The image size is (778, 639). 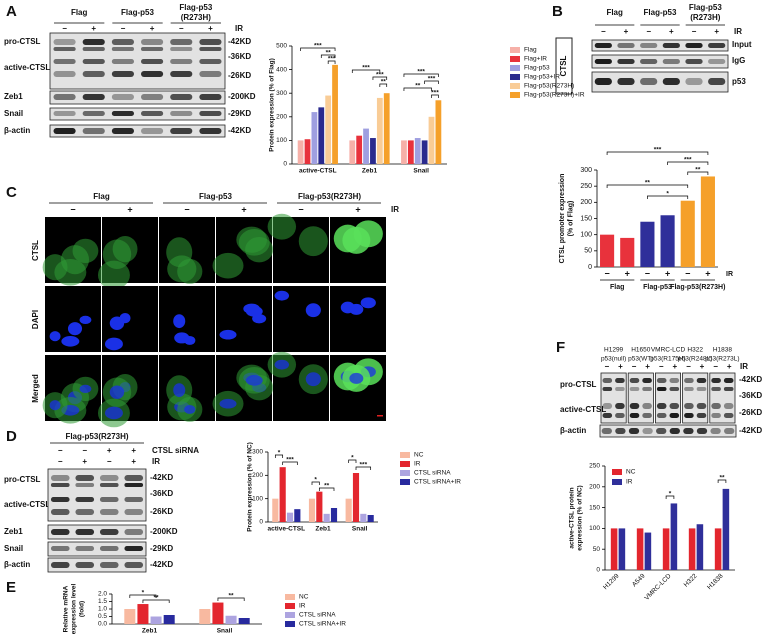 What do you see at coordinates (35, 388) in the screenshot?
I see `row-label: Merged` at bounding box center [35, 388].